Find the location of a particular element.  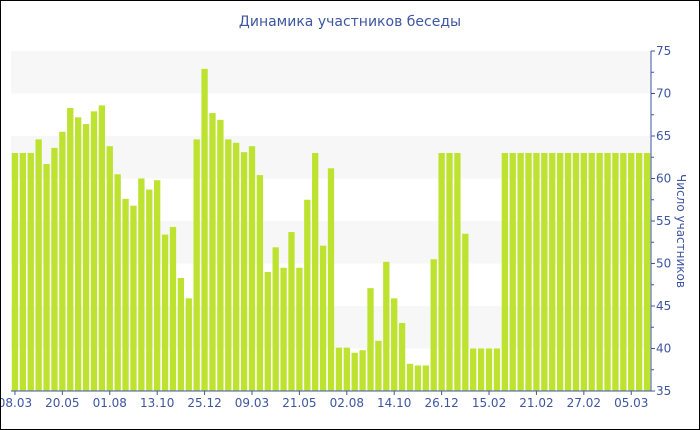

y-tick-label: 45 is located at coordinates (663, 306).